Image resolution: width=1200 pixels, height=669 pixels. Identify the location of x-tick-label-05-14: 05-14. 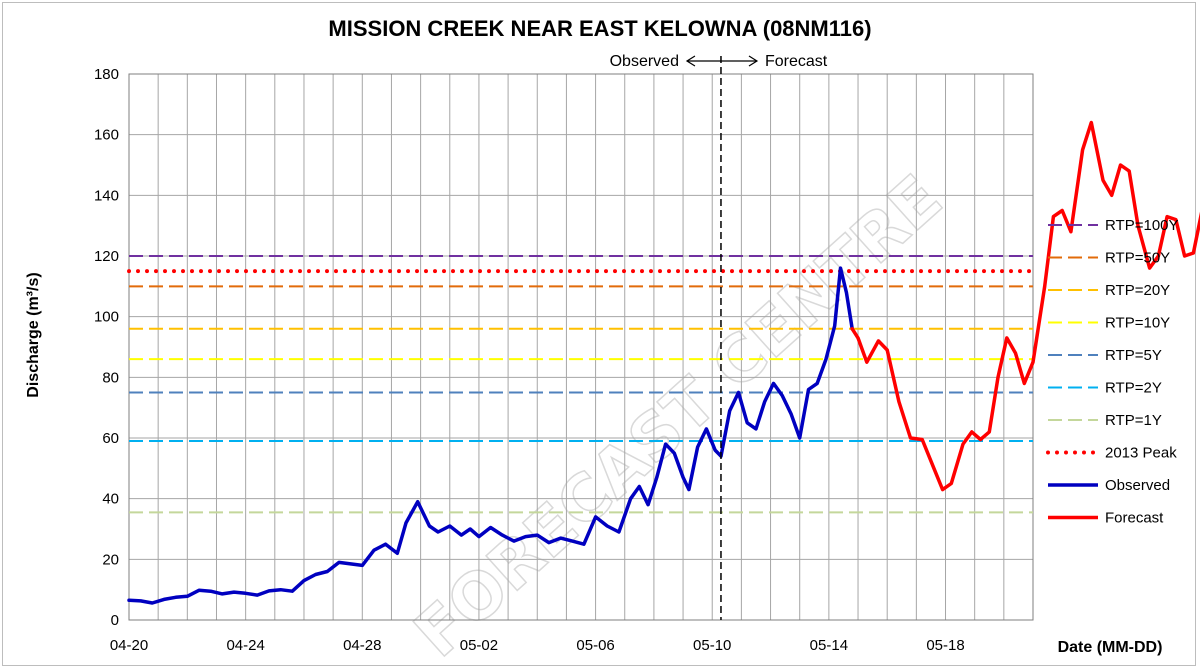
(829, 645).